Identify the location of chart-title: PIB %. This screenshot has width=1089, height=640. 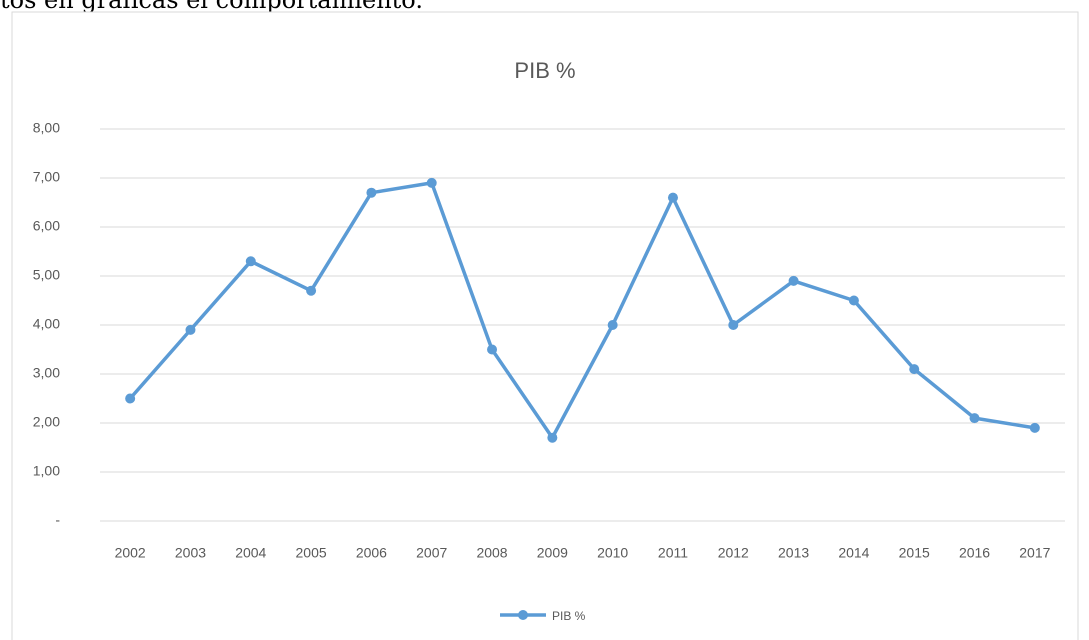
(544, 70).